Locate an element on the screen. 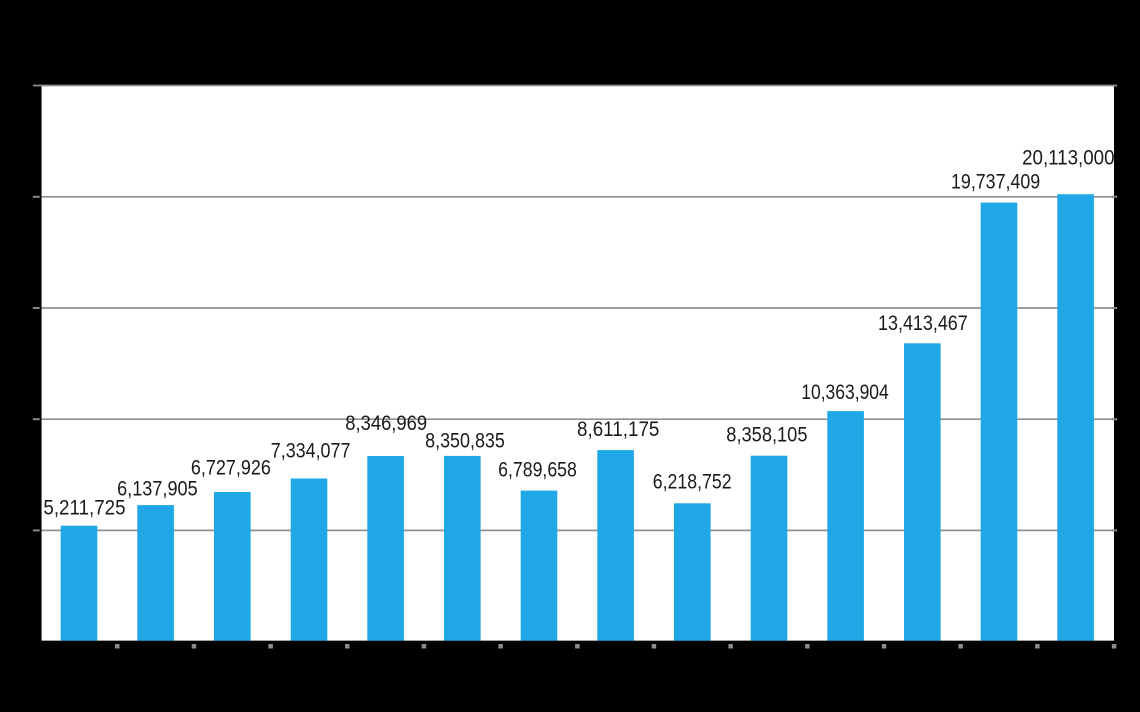 The width and height of the screenshot is (1140, 712). svg-text: 6,727,926 is located at coordinates (231, 468).